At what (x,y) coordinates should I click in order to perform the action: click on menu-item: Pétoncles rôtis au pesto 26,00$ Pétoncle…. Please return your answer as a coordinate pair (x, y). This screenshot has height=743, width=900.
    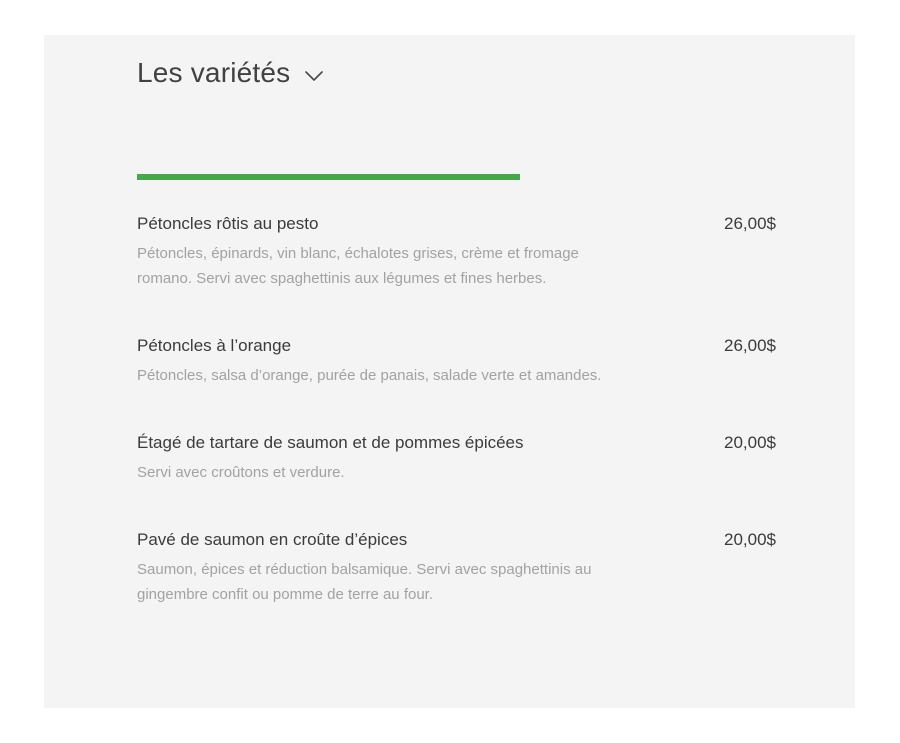
    Looking at the image, I should click on (456, 252).